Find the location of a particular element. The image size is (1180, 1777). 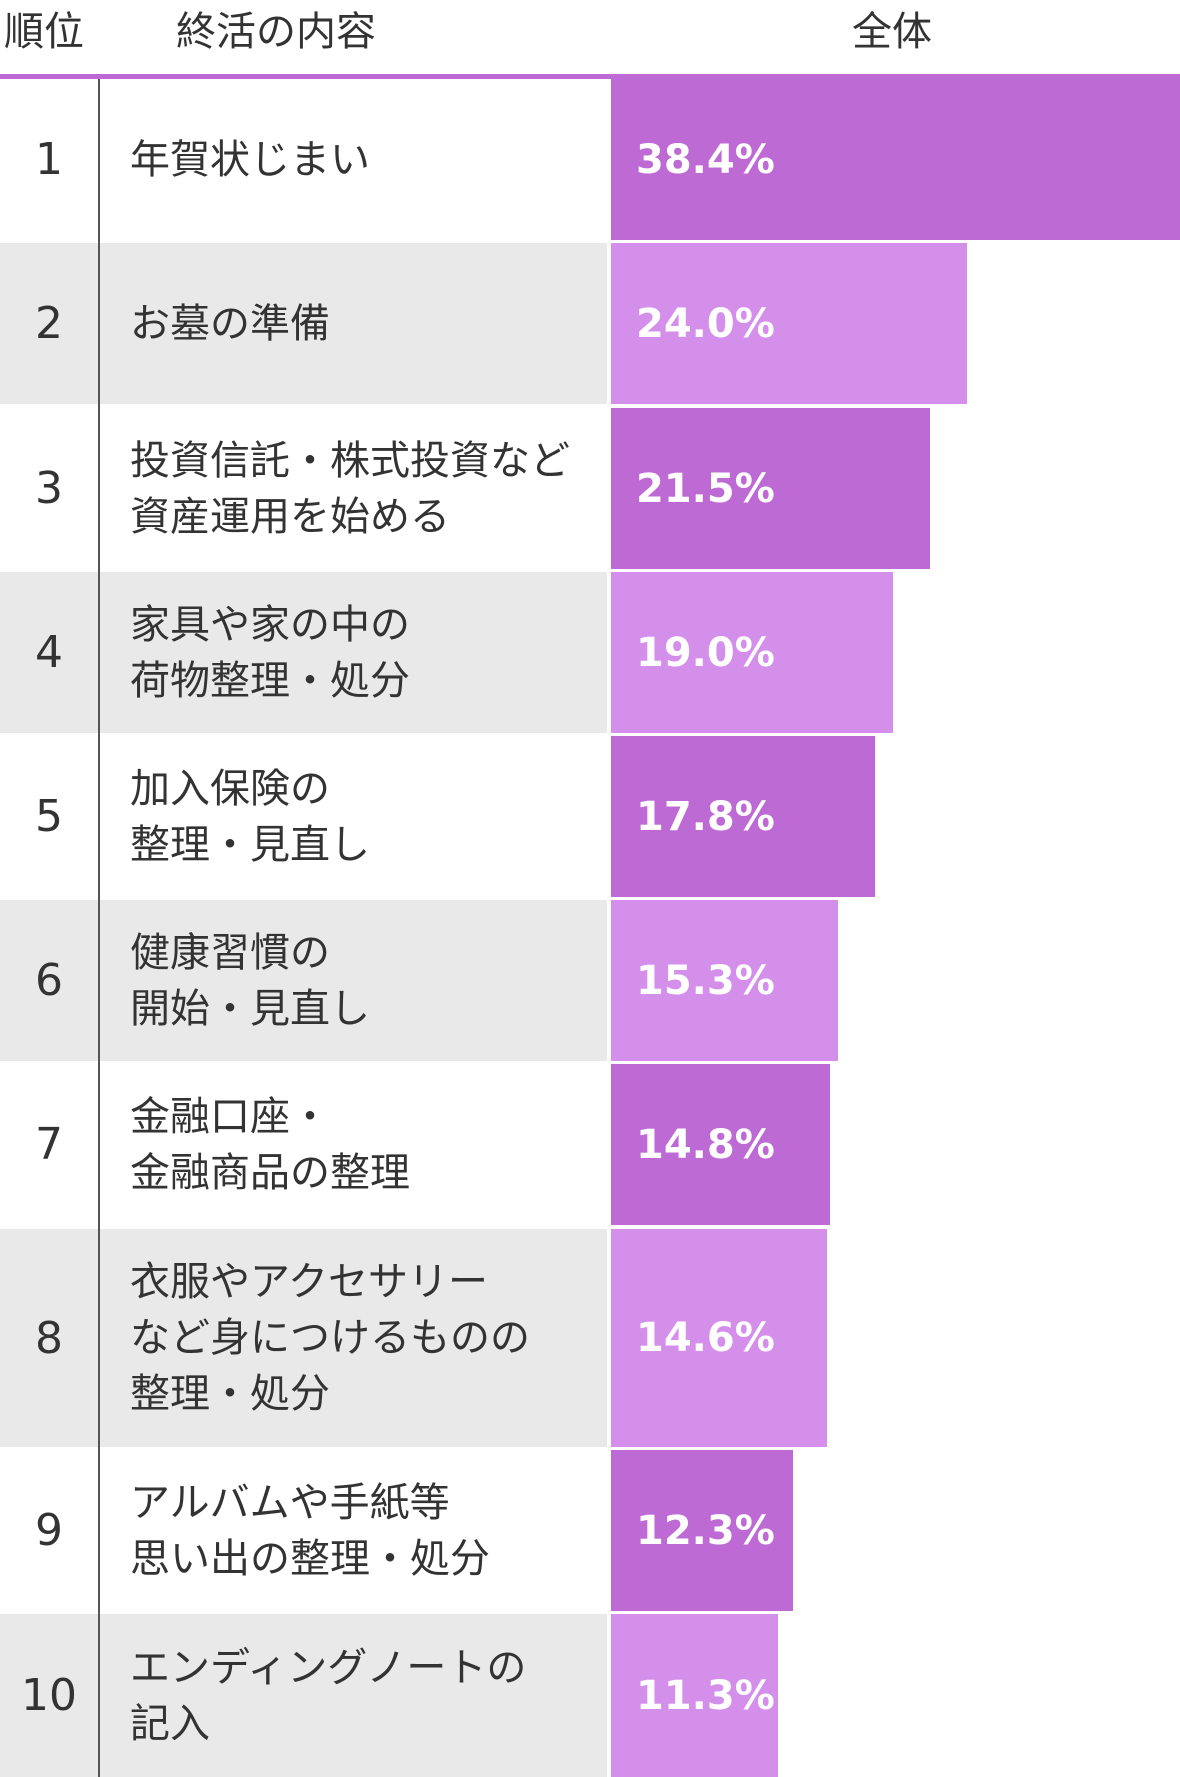

table-row: 4 家具や家の中の 荷物整理・処分 19.0% is located at coordinates (590, 652).